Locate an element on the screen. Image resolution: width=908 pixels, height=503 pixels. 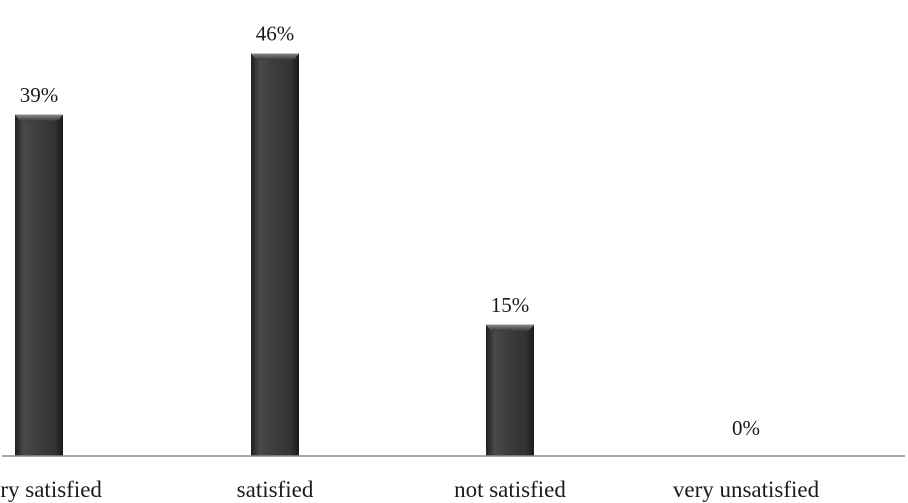
category-label-very-satisfied: Very satisfied is located at coordinates (51, 489).